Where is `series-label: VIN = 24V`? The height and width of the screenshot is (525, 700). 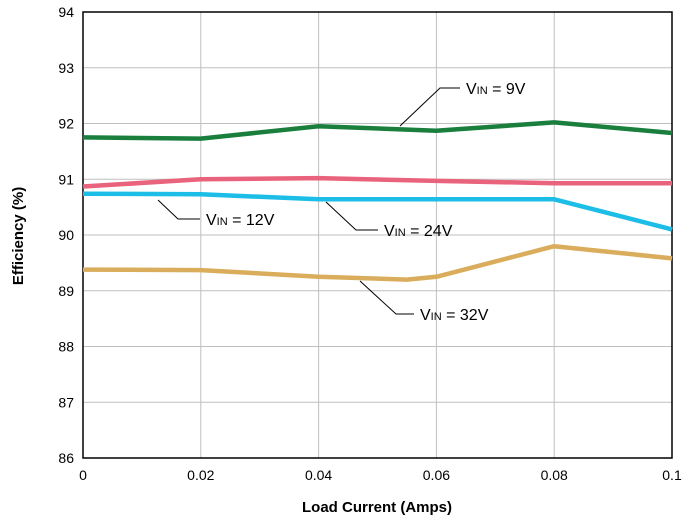 series-label: VIN = 24V is located at coordinates (418, 231).